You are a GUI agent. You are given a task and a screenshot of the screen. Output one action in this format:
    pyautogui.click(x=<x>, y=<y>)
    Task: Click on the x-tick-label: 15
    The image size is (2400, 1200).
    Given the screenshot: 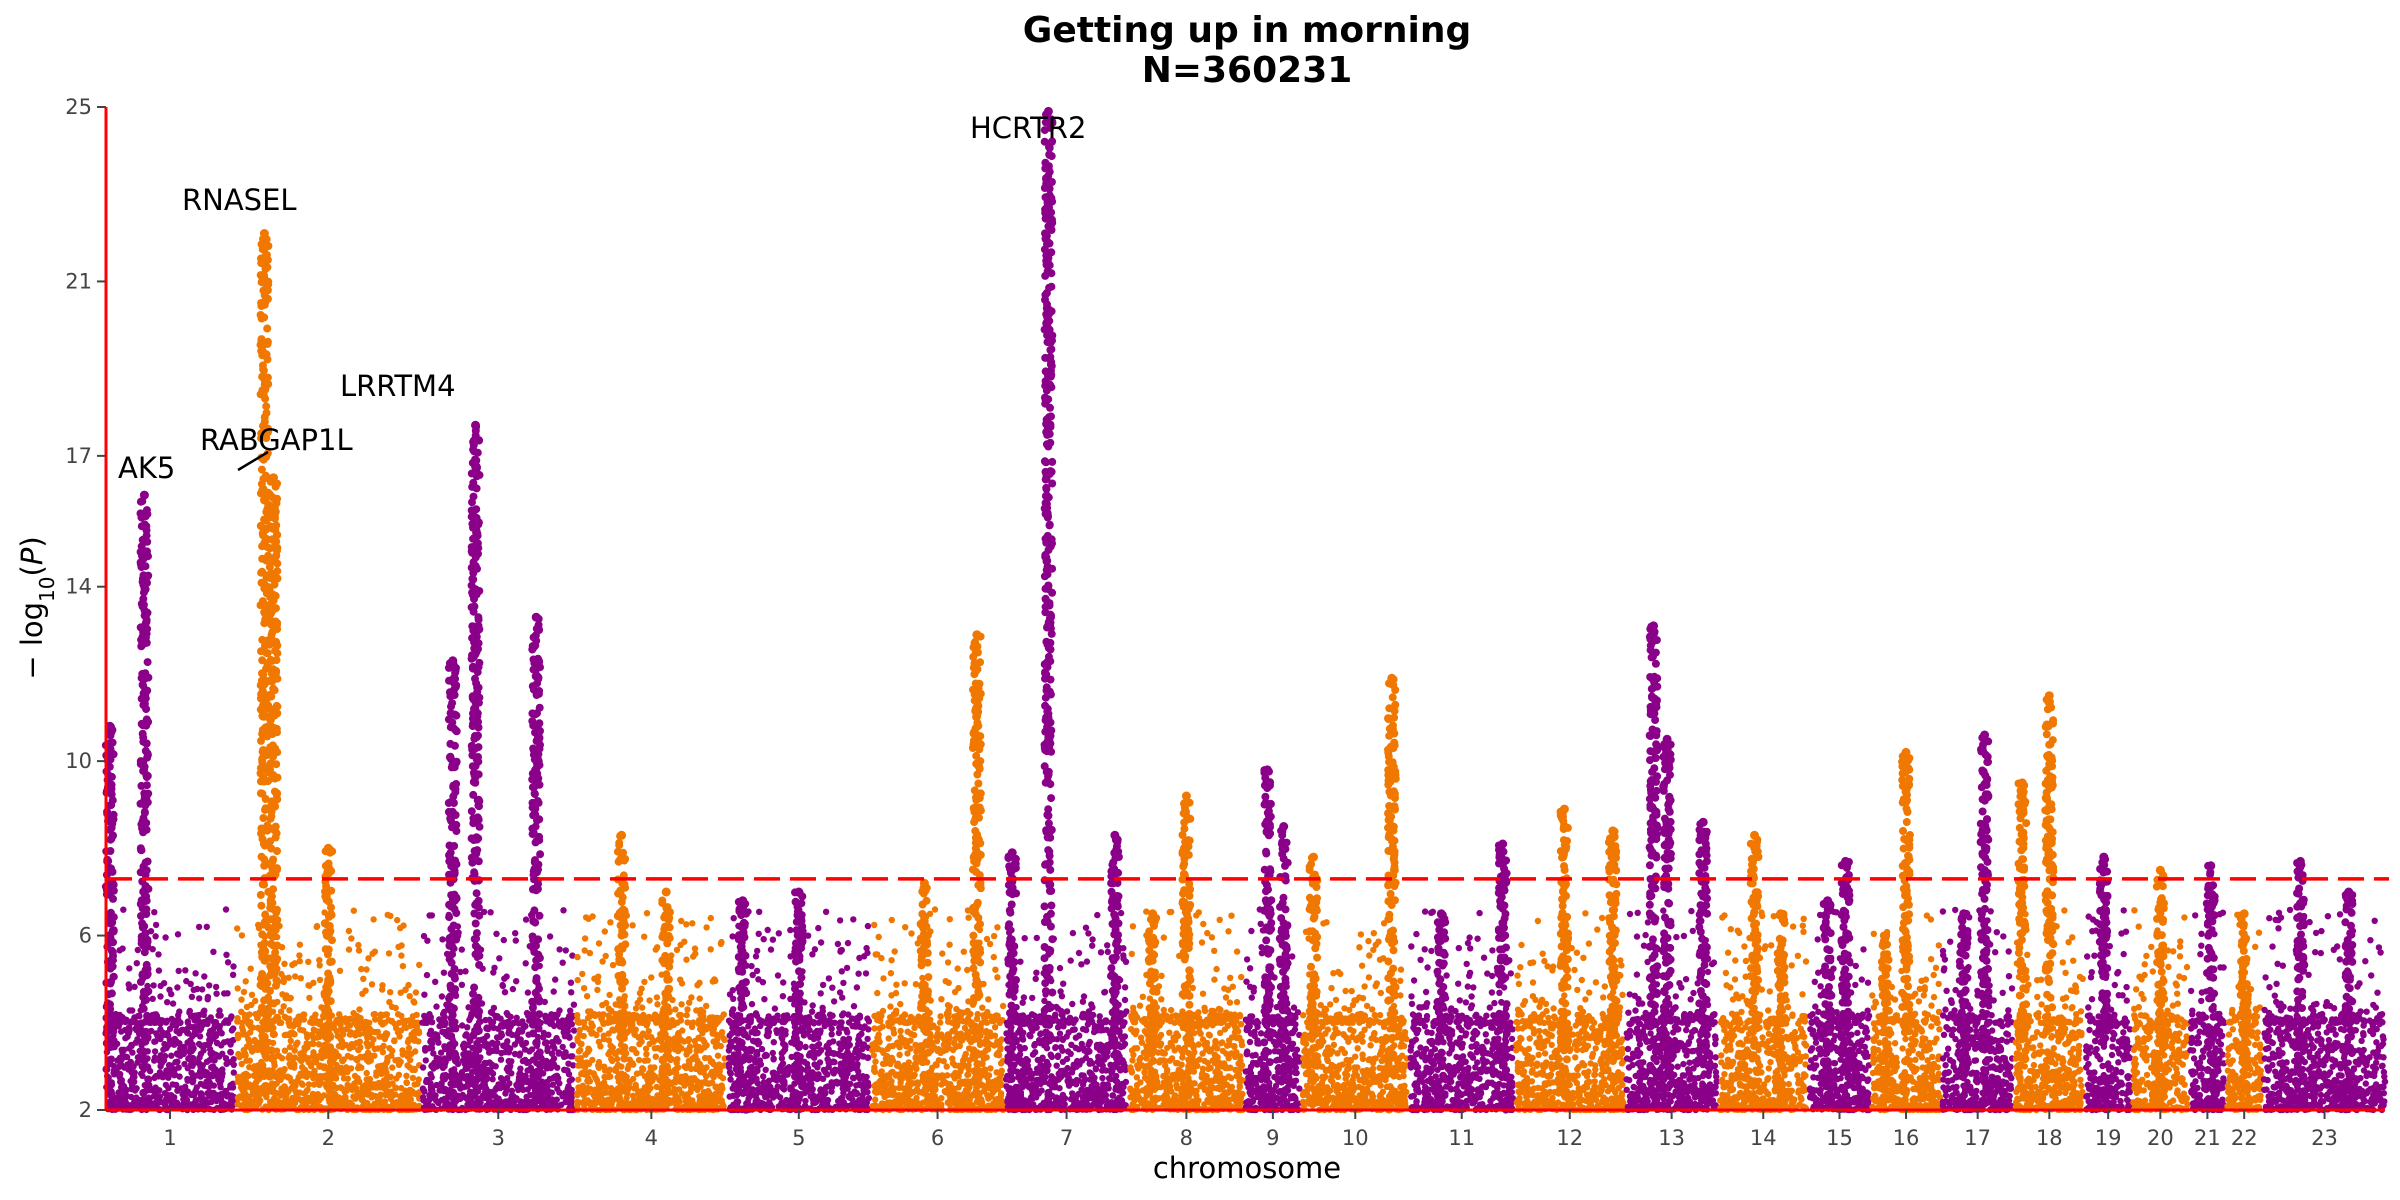 What is the action you would take?
    pyautogui.click(x=1839, y=1138)
    